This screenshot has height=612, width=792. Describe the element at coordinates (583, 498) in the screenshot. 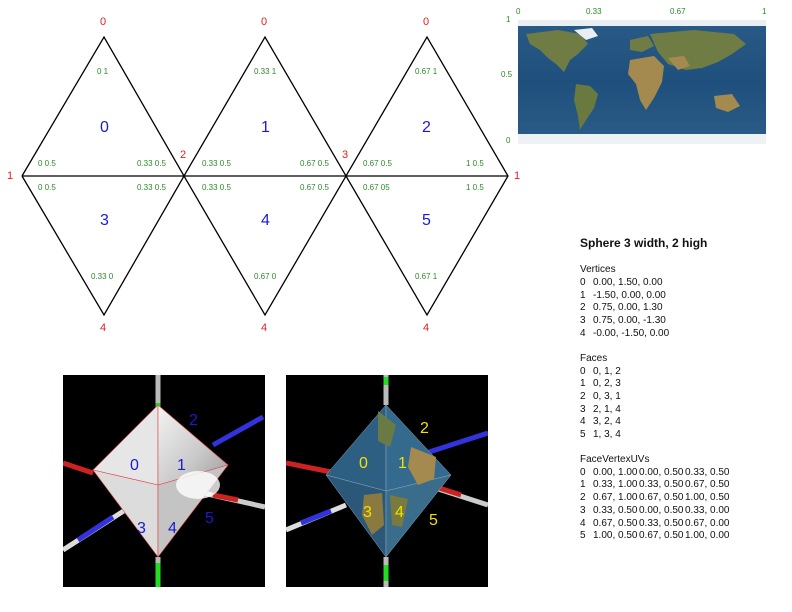

I see `uv-index: 2` at that location.